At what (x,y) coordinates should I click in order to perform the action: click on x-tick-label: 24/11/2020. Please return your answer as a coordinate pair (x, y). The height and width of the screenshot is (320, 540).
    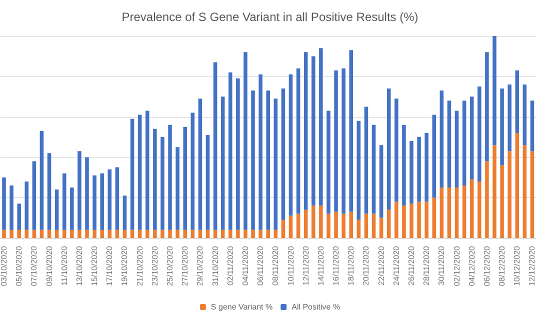
    Looking at the image, I should click on (396, 265).